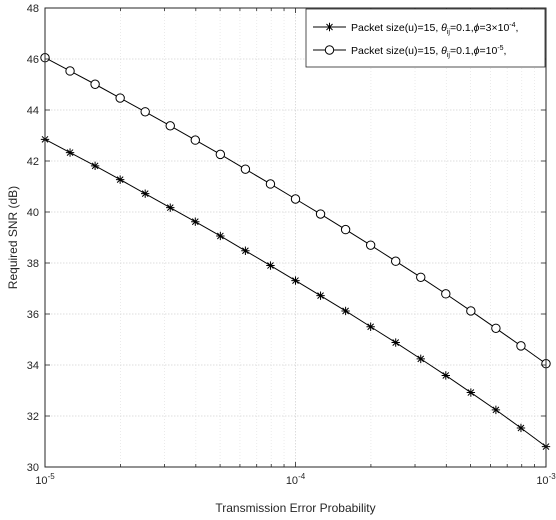  What do you see at coordinates (33, 111) in the screenshot?
I see `y-tick-label: 44` at bounding box center [33, 111].